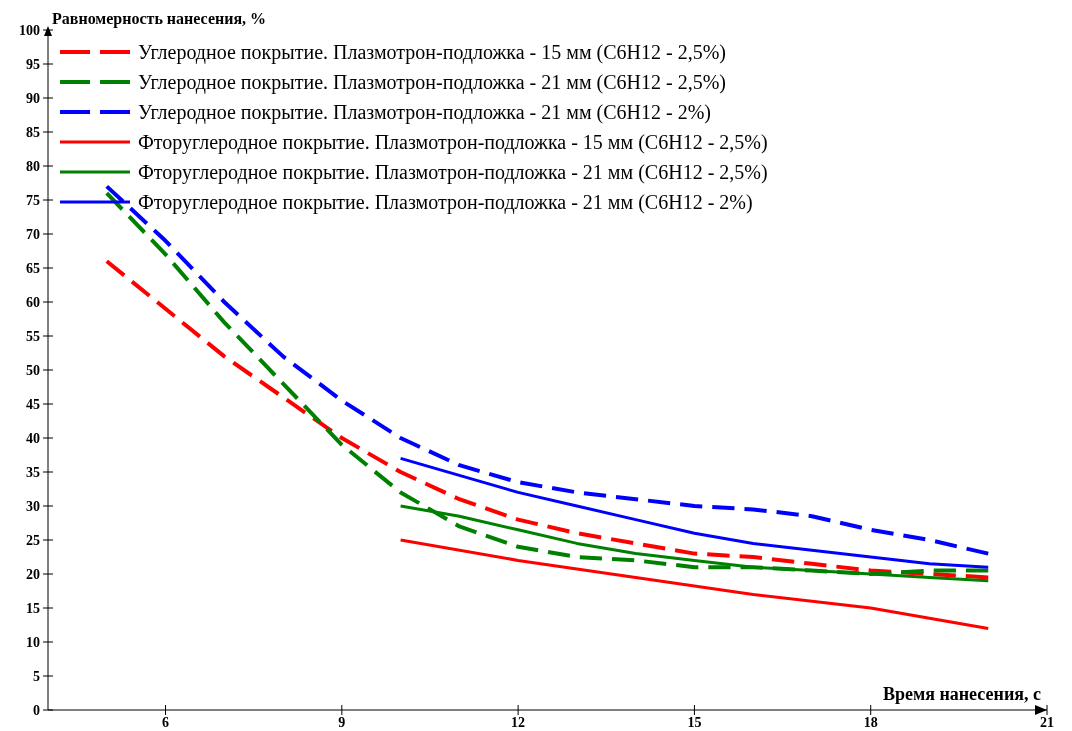 The width and height of the screenshot is (1072, 731). I want to click on y-tick-label: 40, so click(33, 438).